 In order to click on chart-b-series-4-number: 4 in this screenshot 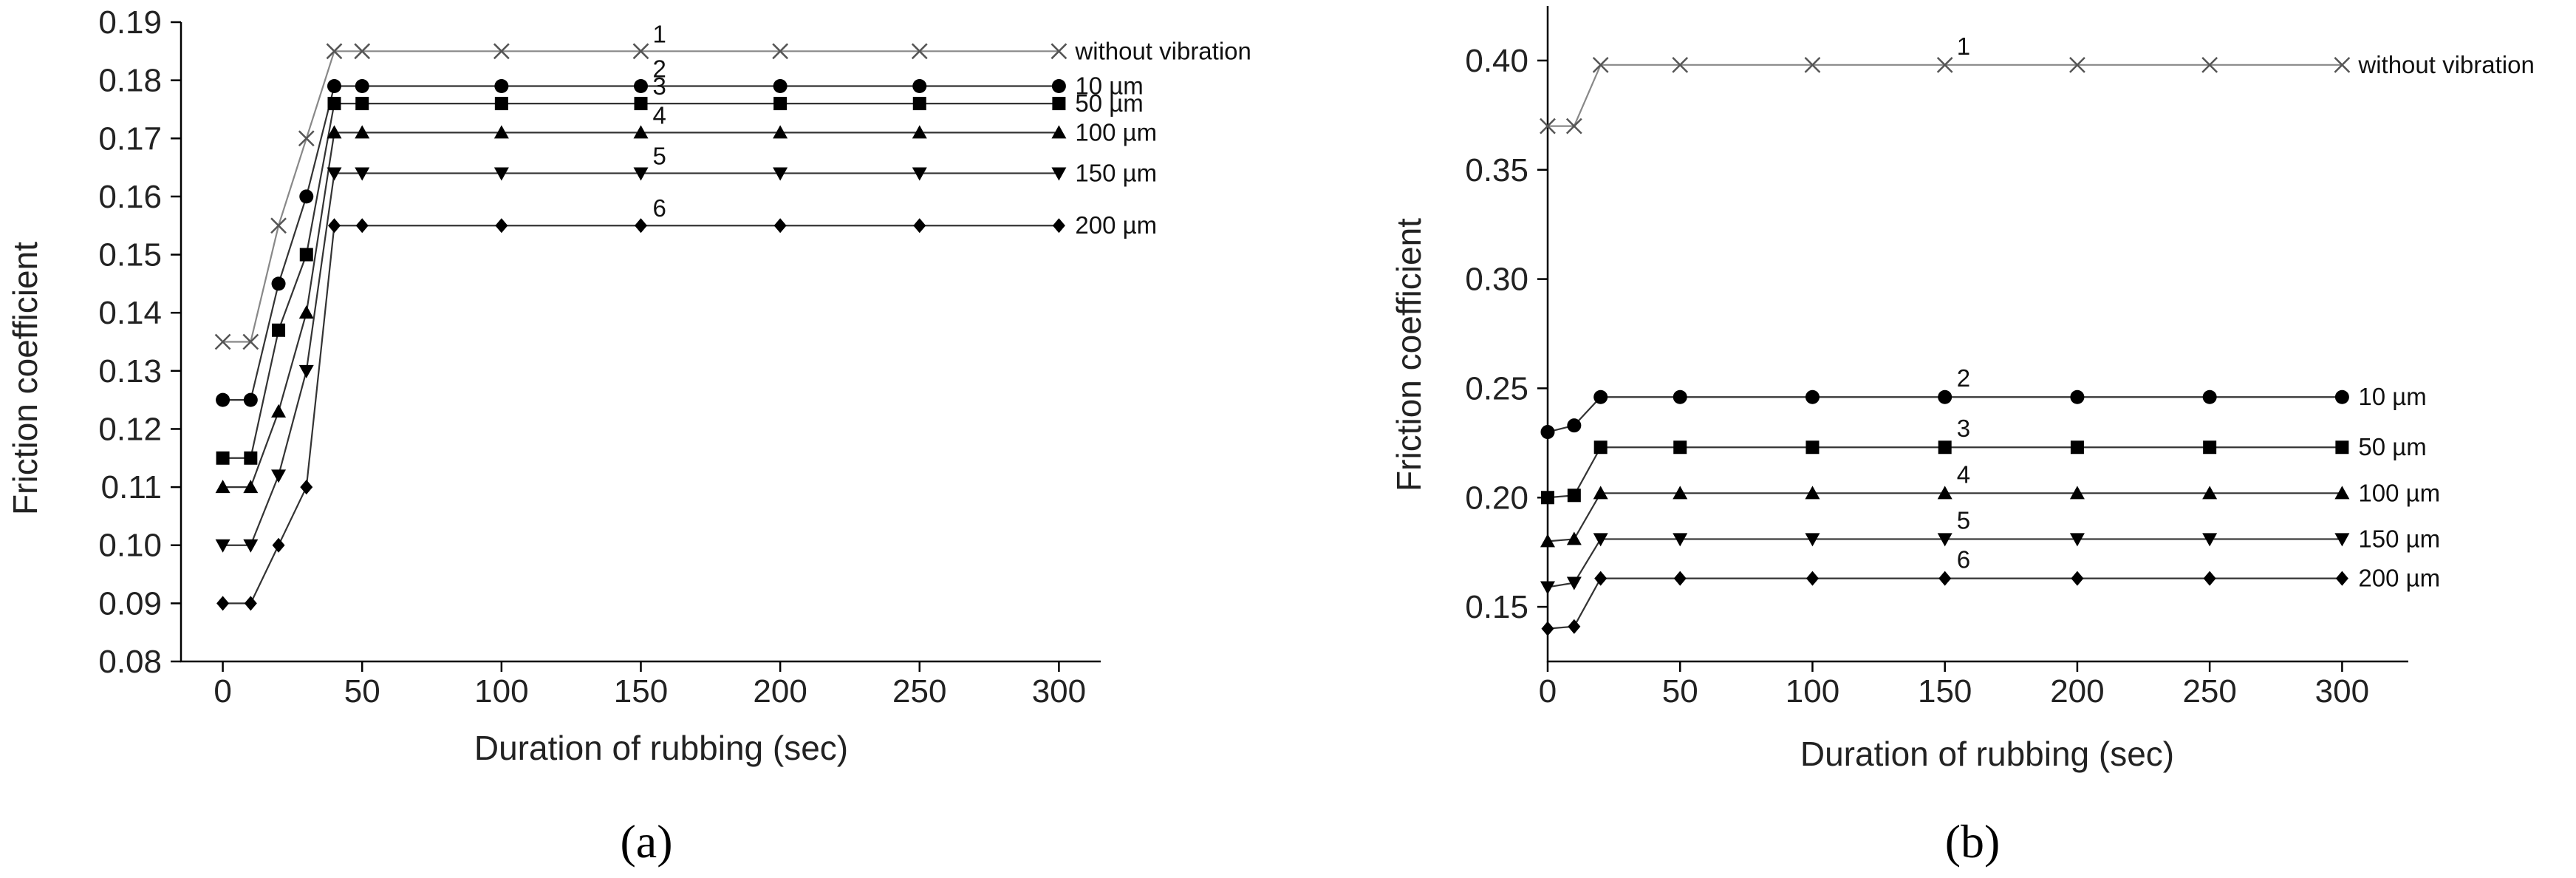, I will do `click(1964, 474)`.